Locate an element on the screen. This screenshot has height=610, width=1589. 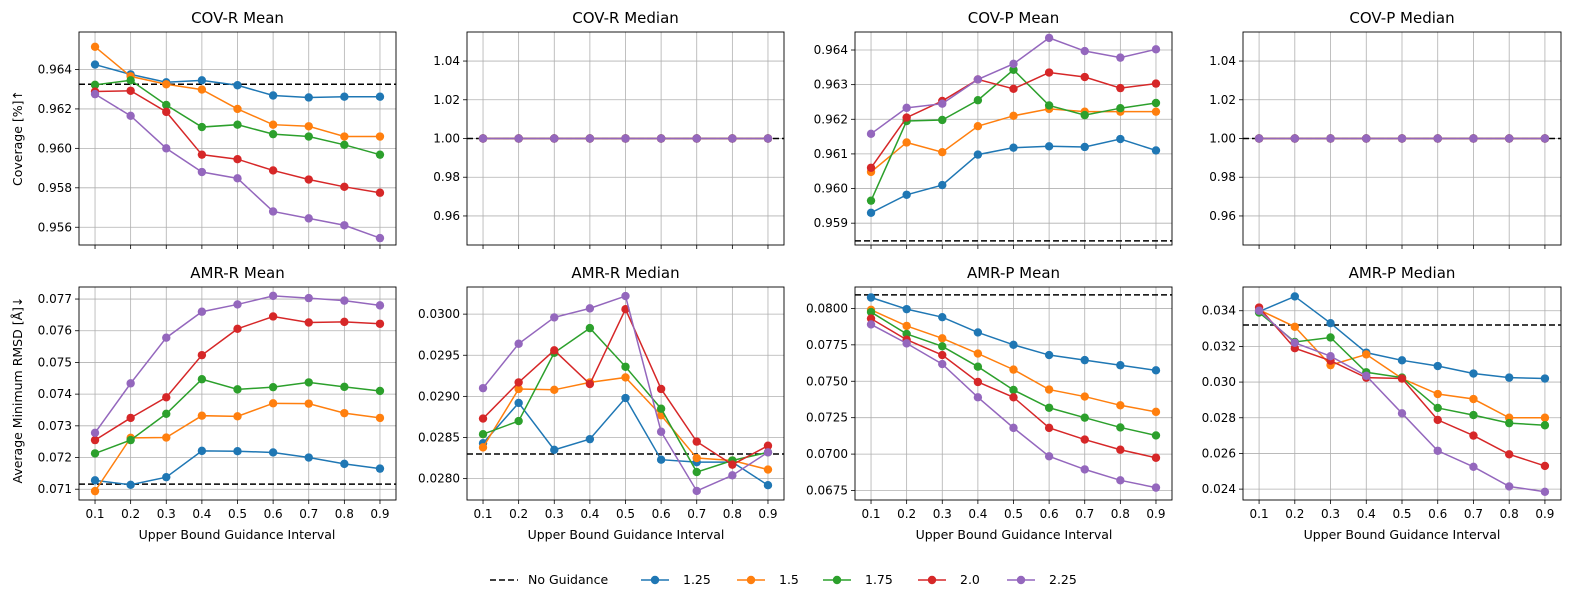
y-tick-label: 0.961 is located at coordinates (831, 154).